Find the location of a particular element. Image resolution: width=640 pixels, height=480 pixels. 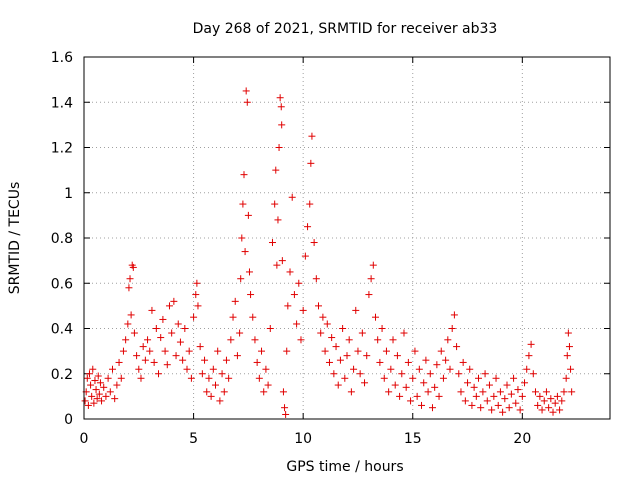

y-tick-label: 1.4 is located at coordinates (62, 103).